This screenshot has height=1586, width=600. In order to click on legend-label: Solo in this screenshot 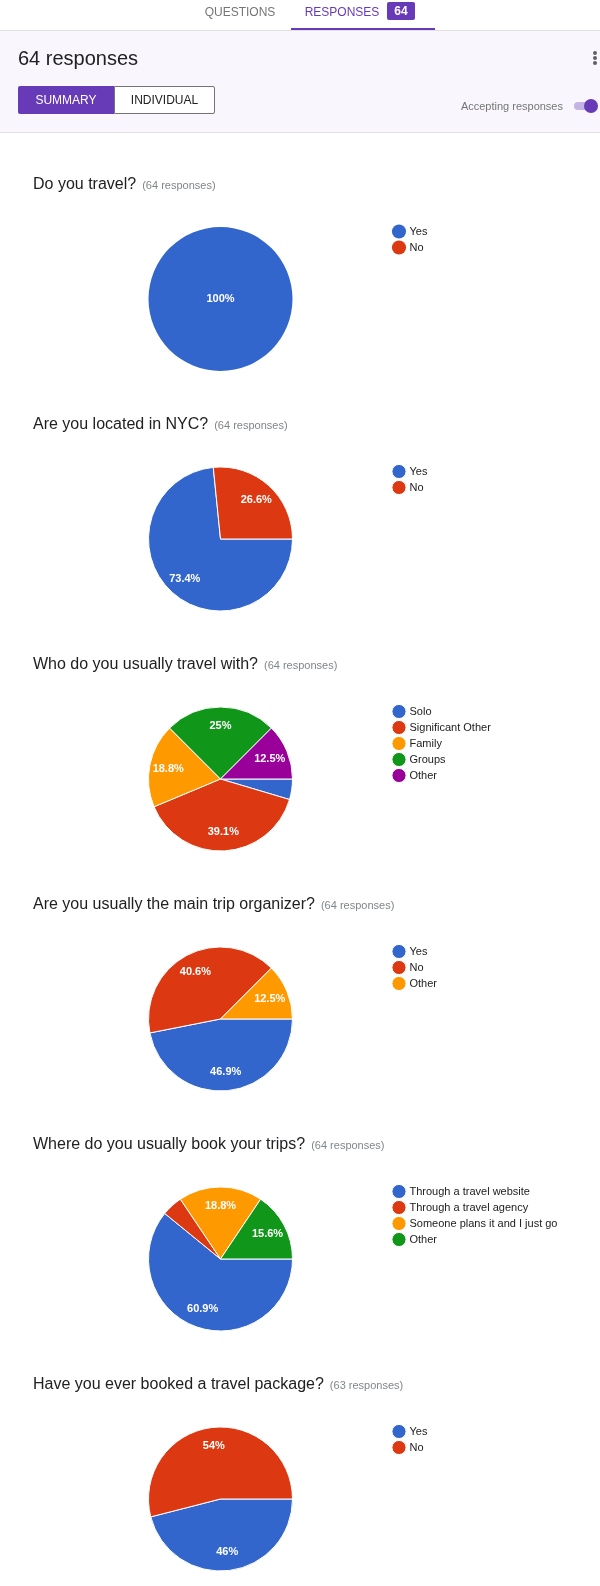, I will do `click(420, 710)`.